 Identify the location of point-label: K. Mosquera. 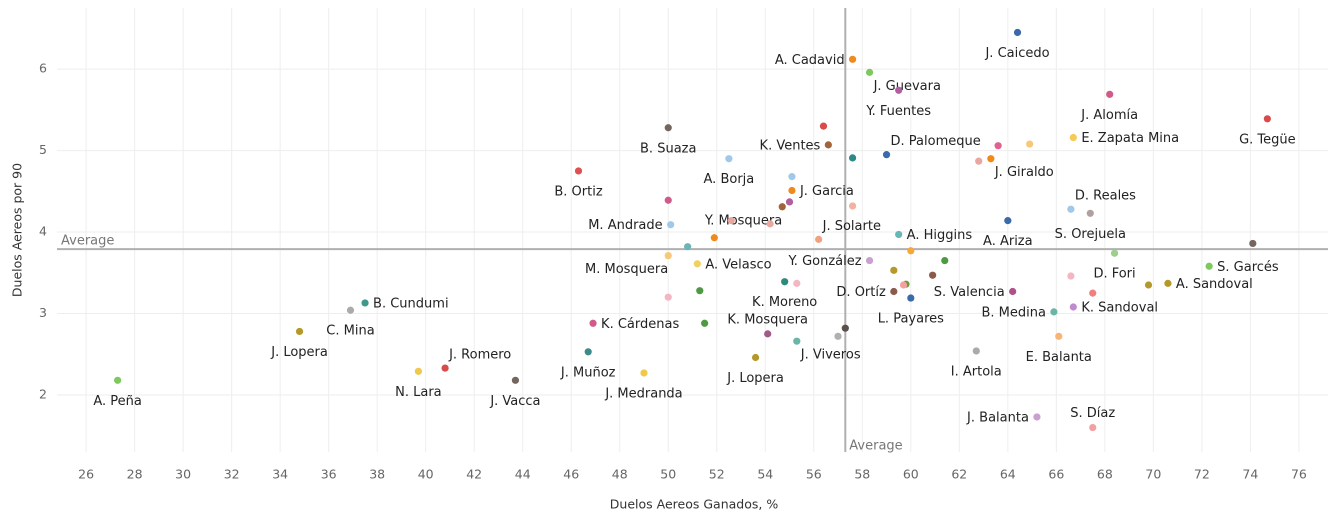
(767, 319).